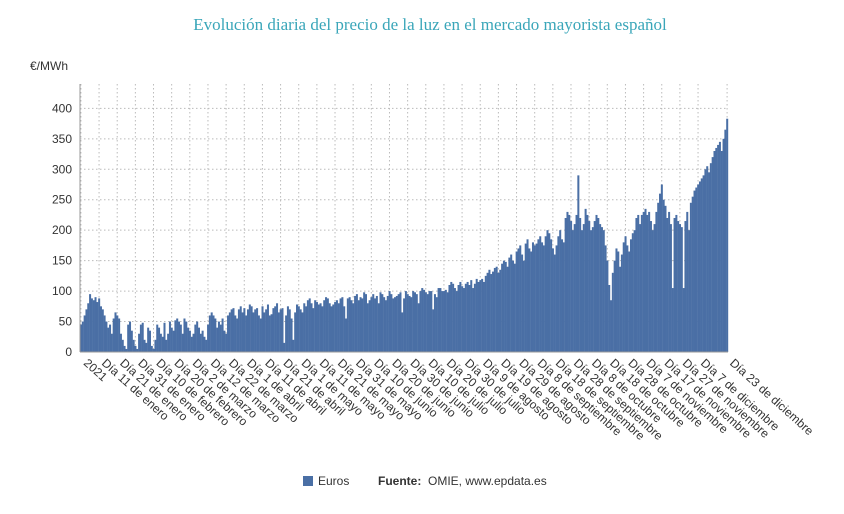  Describe the element at coordinates (308, 481) in the screenshot. I see `legend-swatch` at that location.